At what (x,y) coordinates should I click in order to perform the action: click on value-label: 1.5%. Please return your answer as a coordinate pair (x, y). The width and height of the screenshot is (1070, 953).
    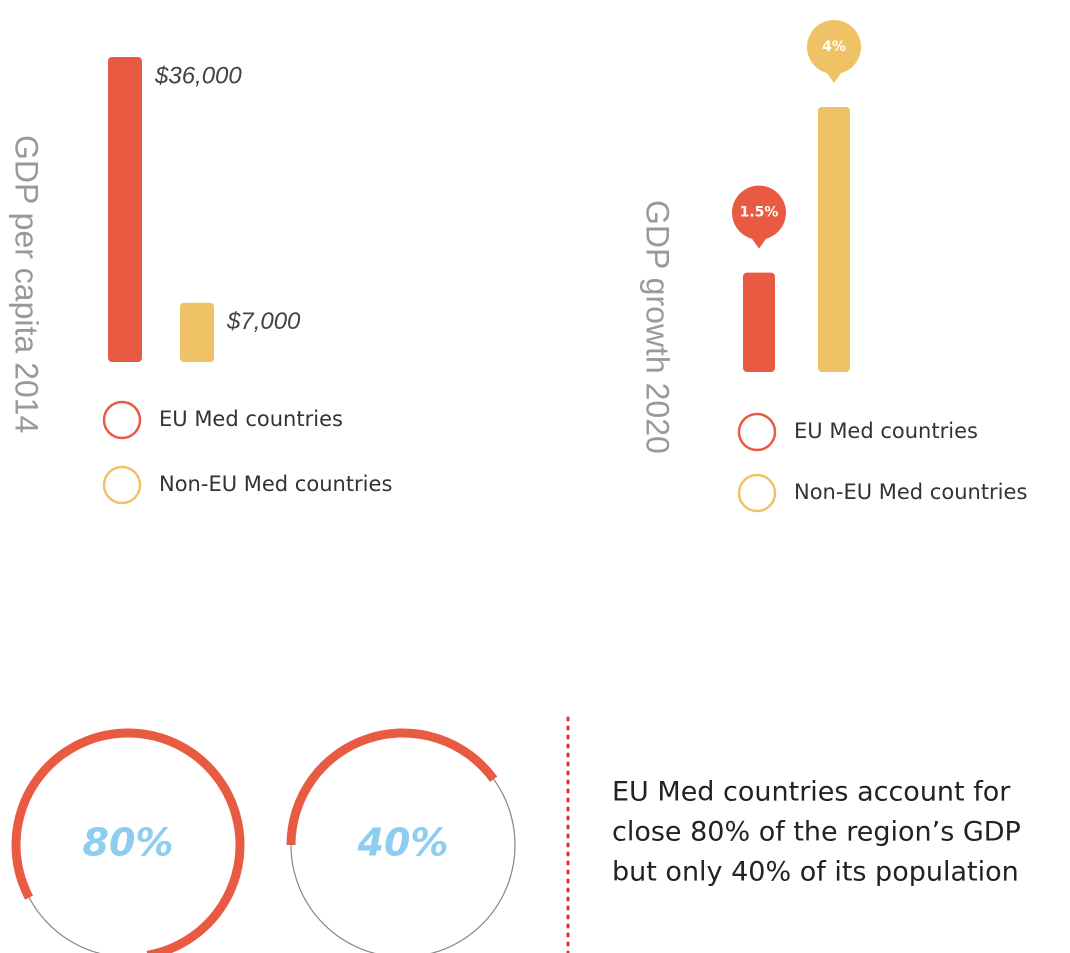
    Looking at the image, I should click on (759, 213).